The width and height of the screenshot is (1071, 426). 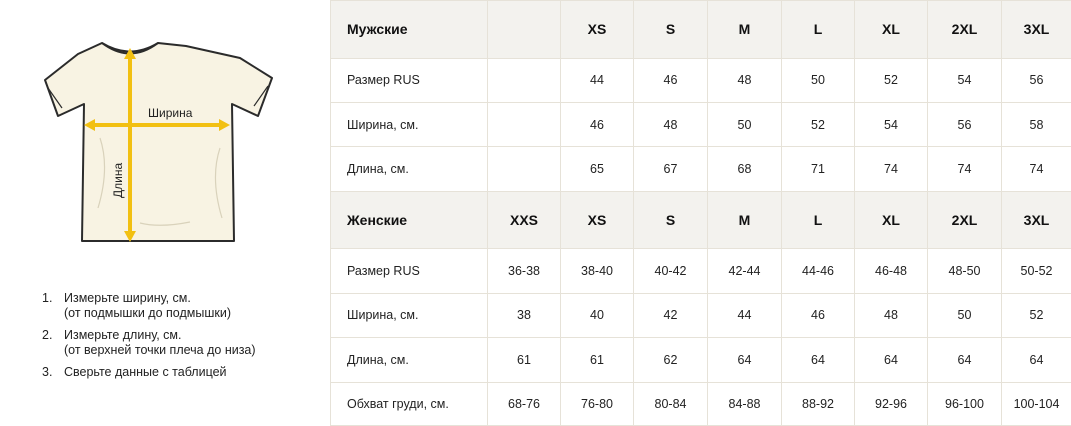 I want to click on table-row: Ширина, см. 38 40 42 44 46 48 50 52, so click(x=700, y=315).